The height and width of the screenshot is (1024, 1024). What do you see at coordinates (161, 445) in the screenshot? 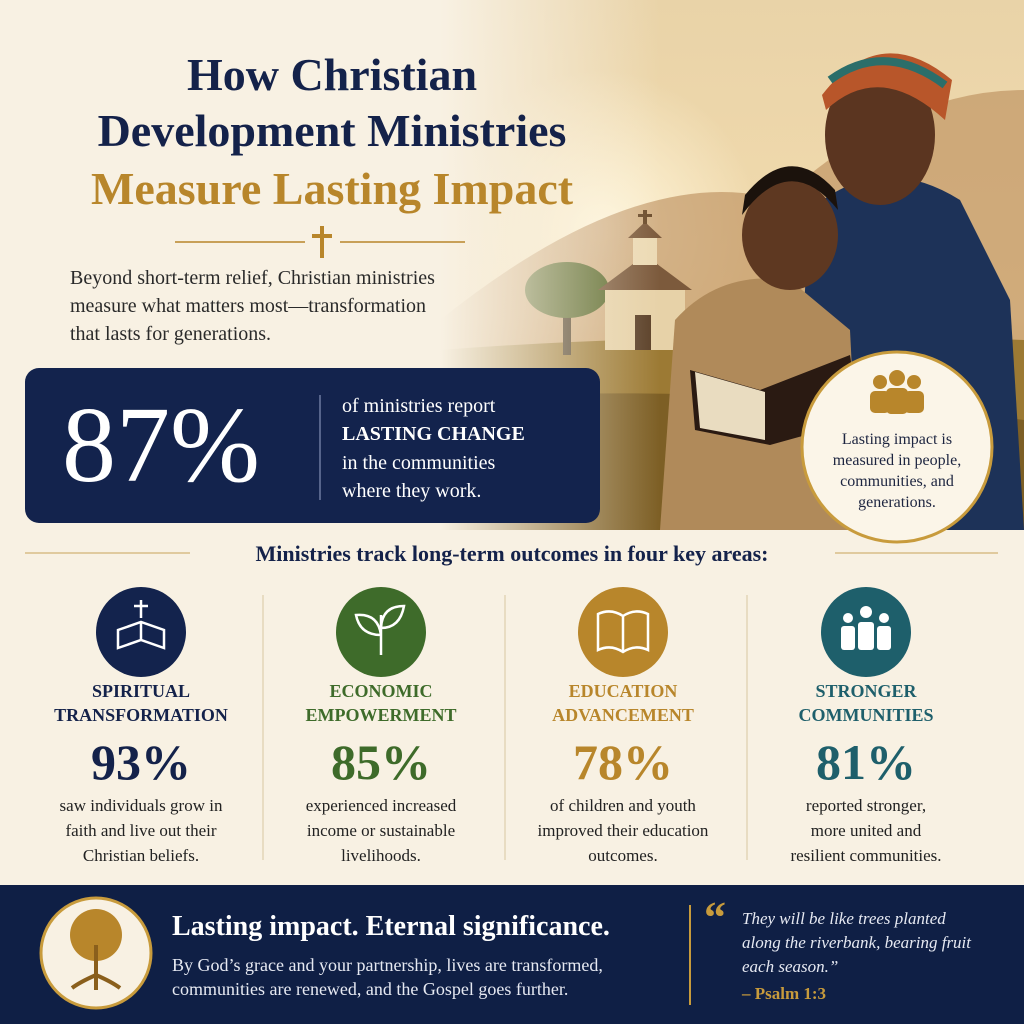
I see `highlight-value: 87%` at bounding box center [161, 445].